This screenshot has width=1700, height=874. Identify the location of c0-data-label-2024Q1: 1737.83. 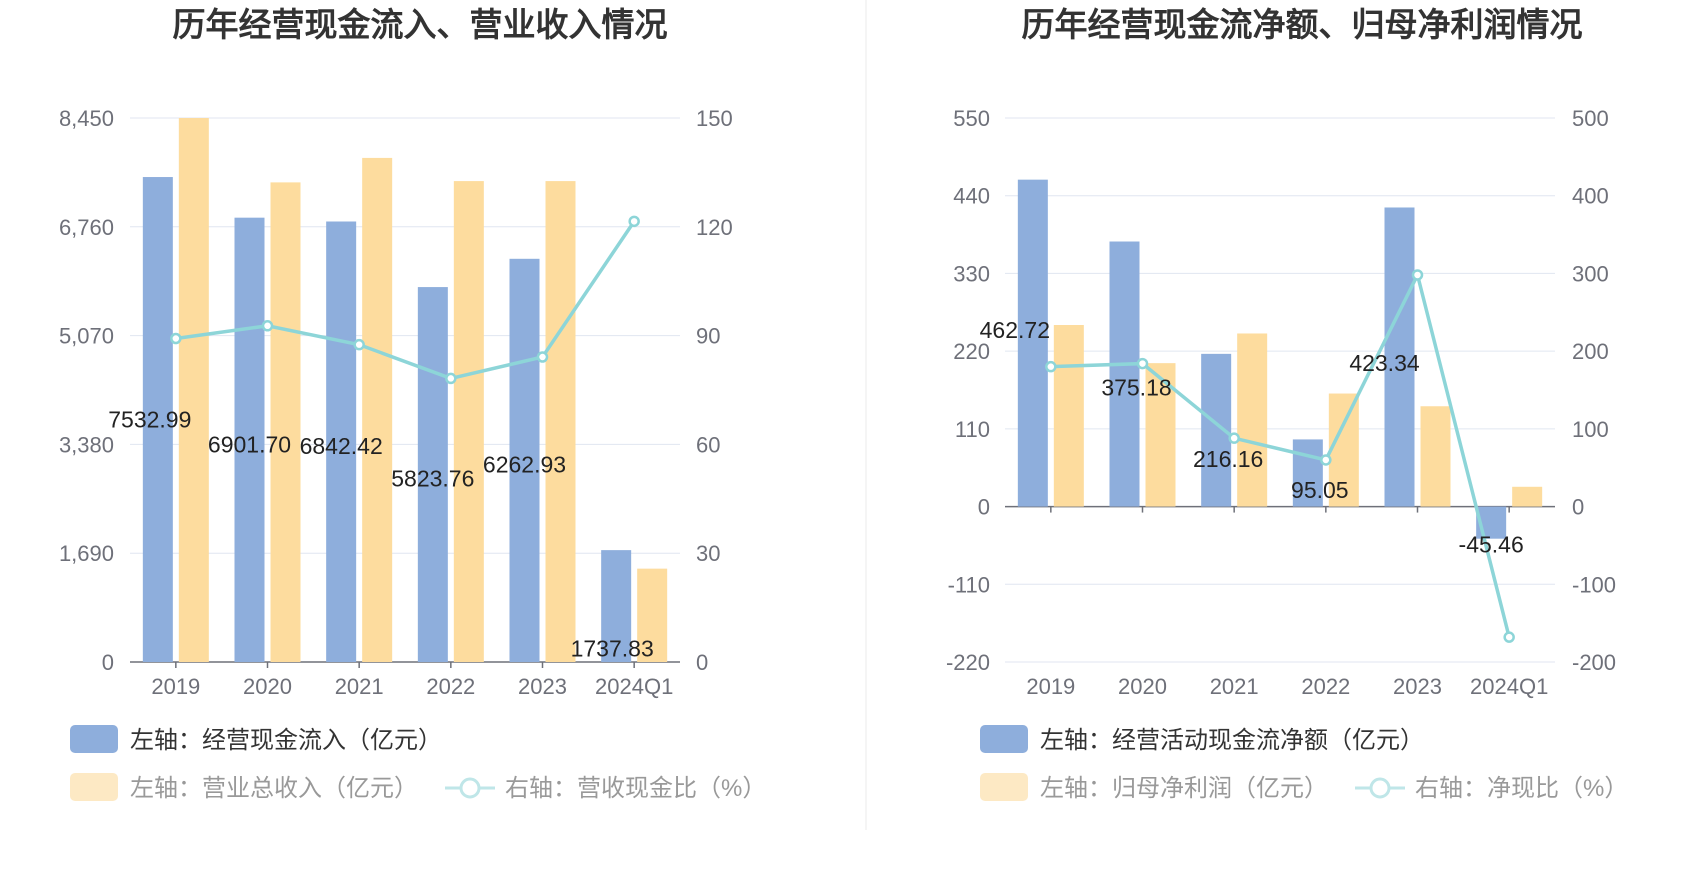
(612, 649).